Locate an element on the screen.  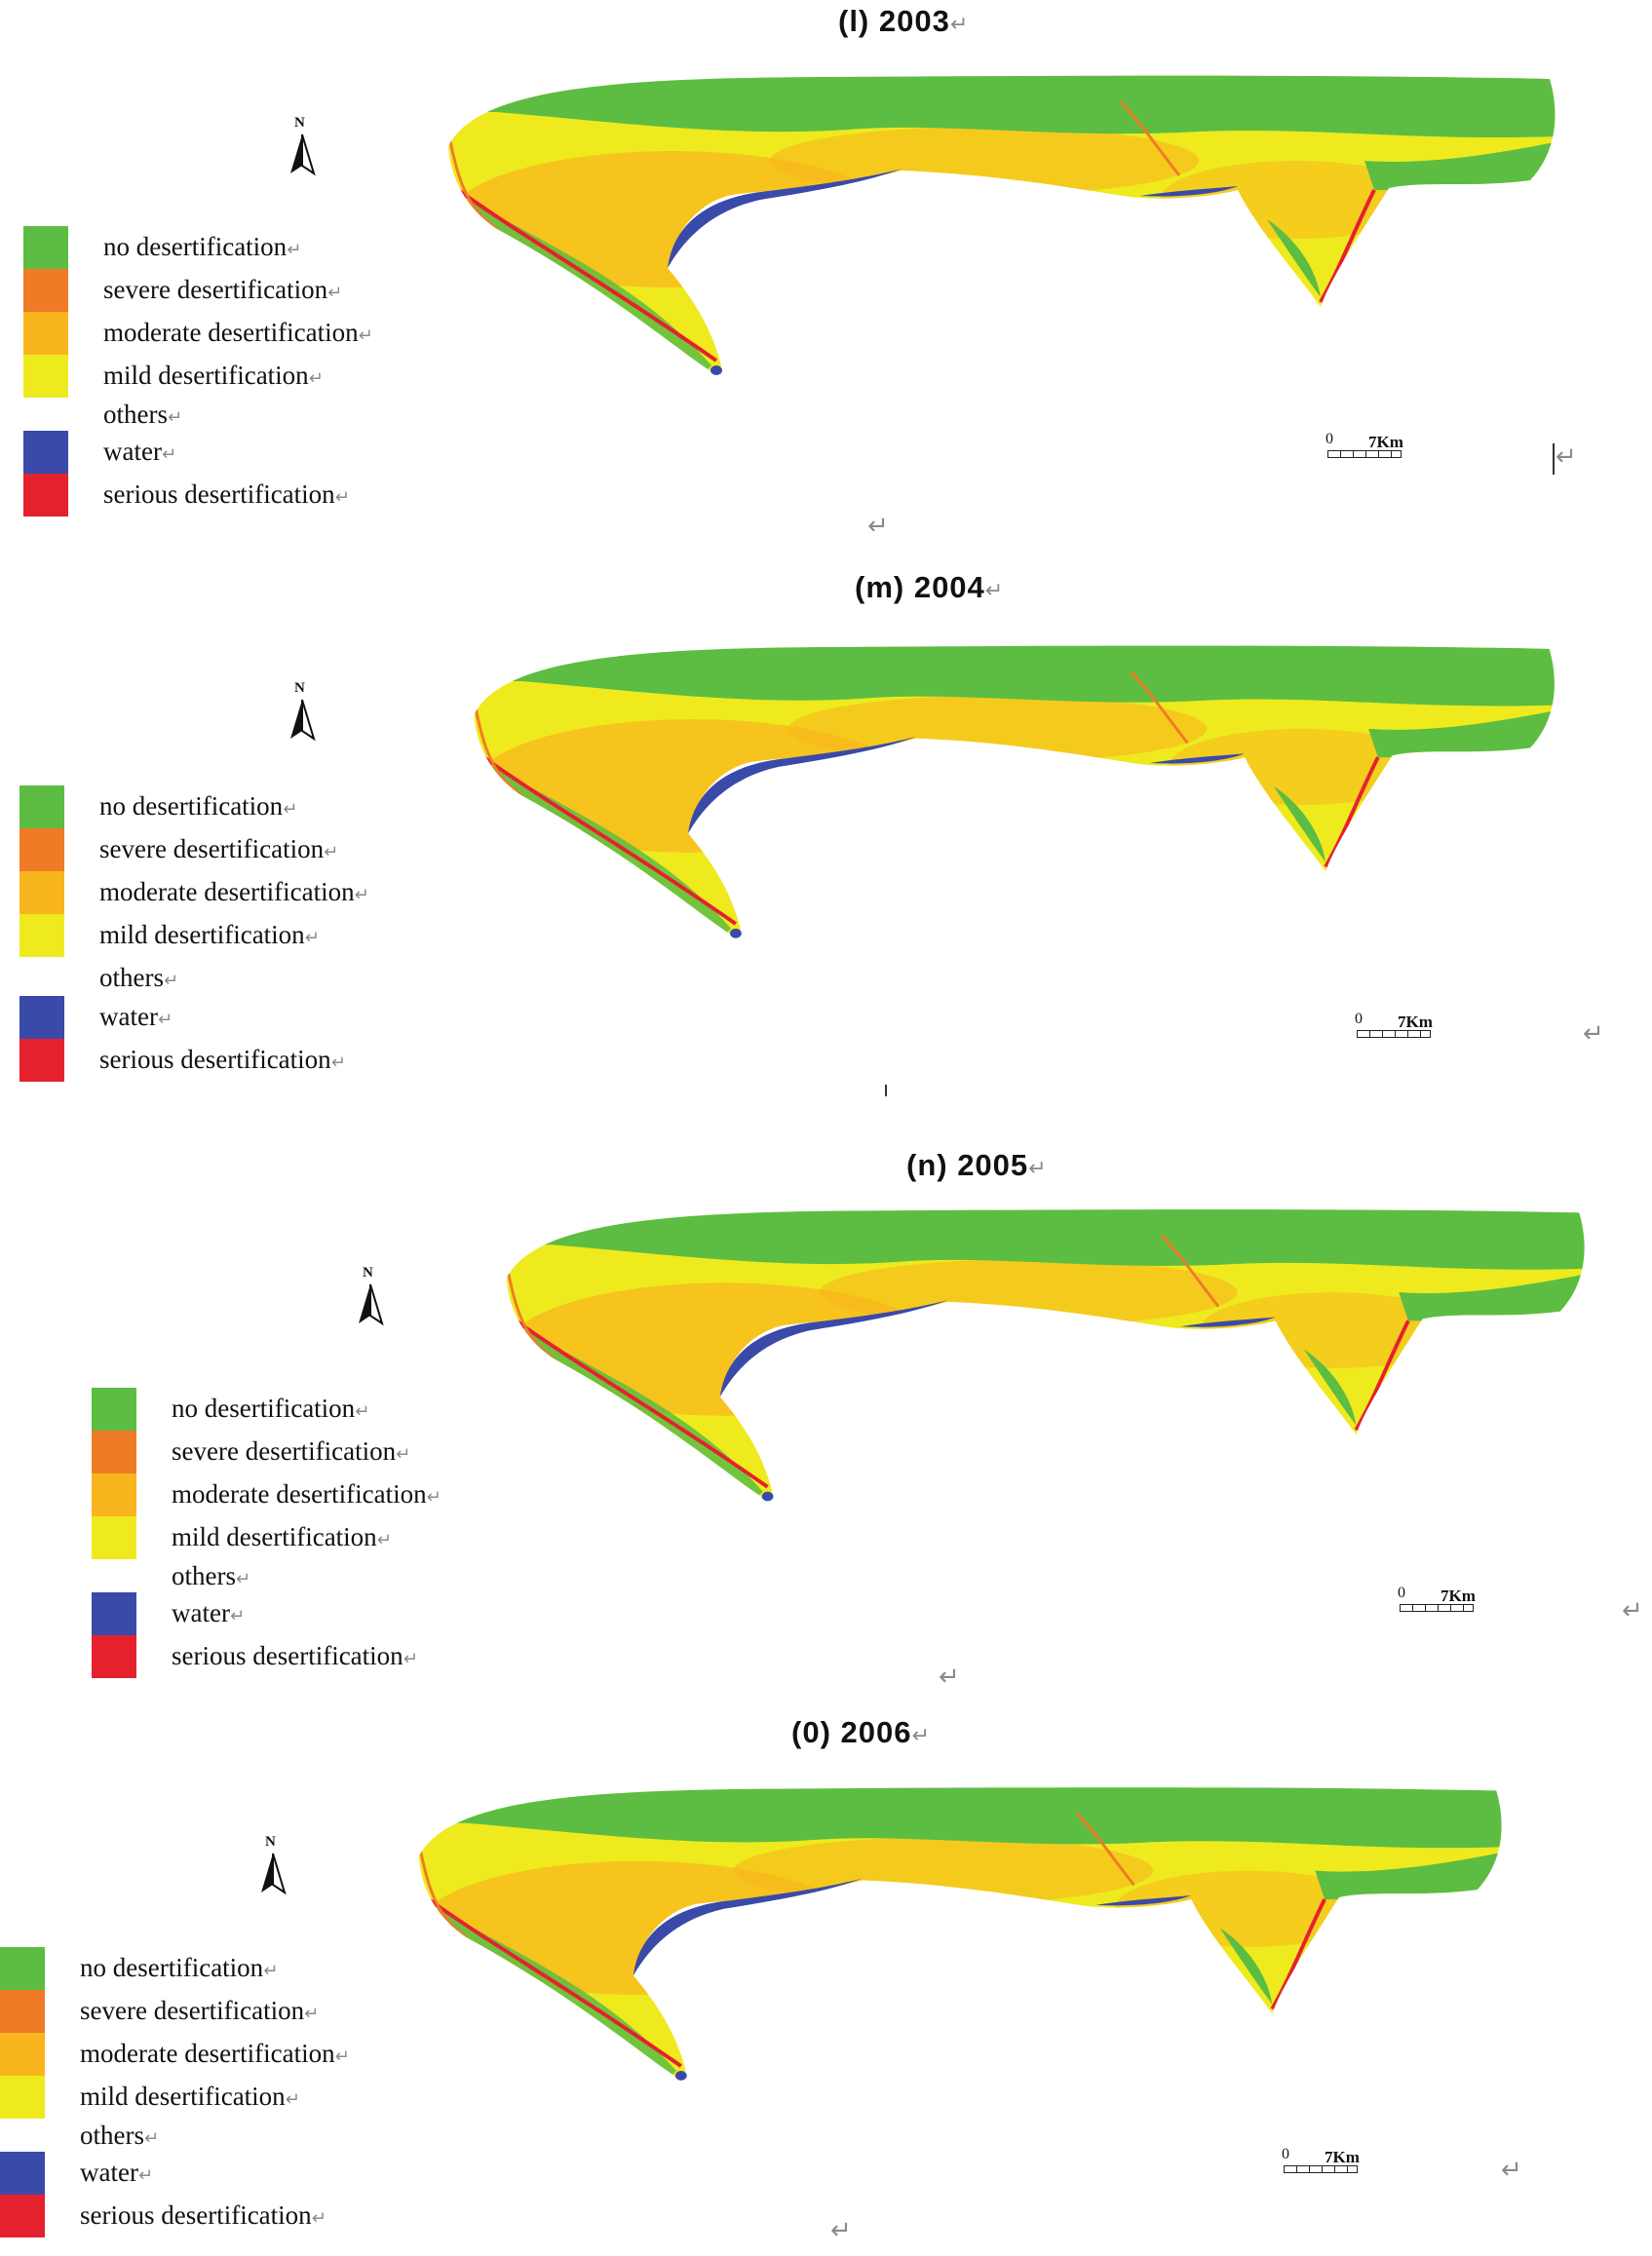
legend-label: moderate desertification↵ is located at coordinates (238, 333).